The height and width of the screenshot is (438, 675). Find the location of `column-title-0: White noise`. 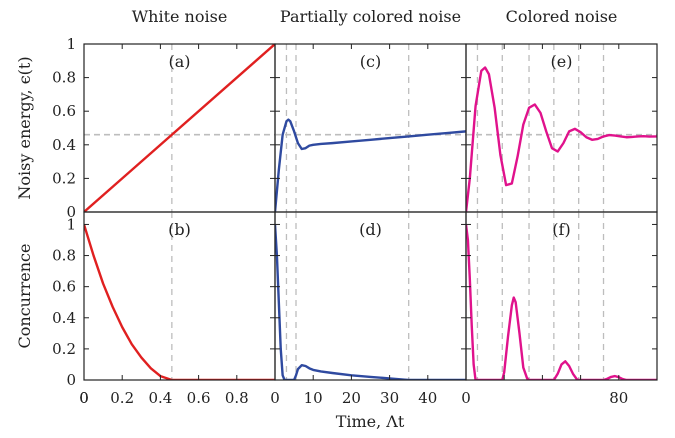

column-title-0: White noise is located at coordinates (180, 16).